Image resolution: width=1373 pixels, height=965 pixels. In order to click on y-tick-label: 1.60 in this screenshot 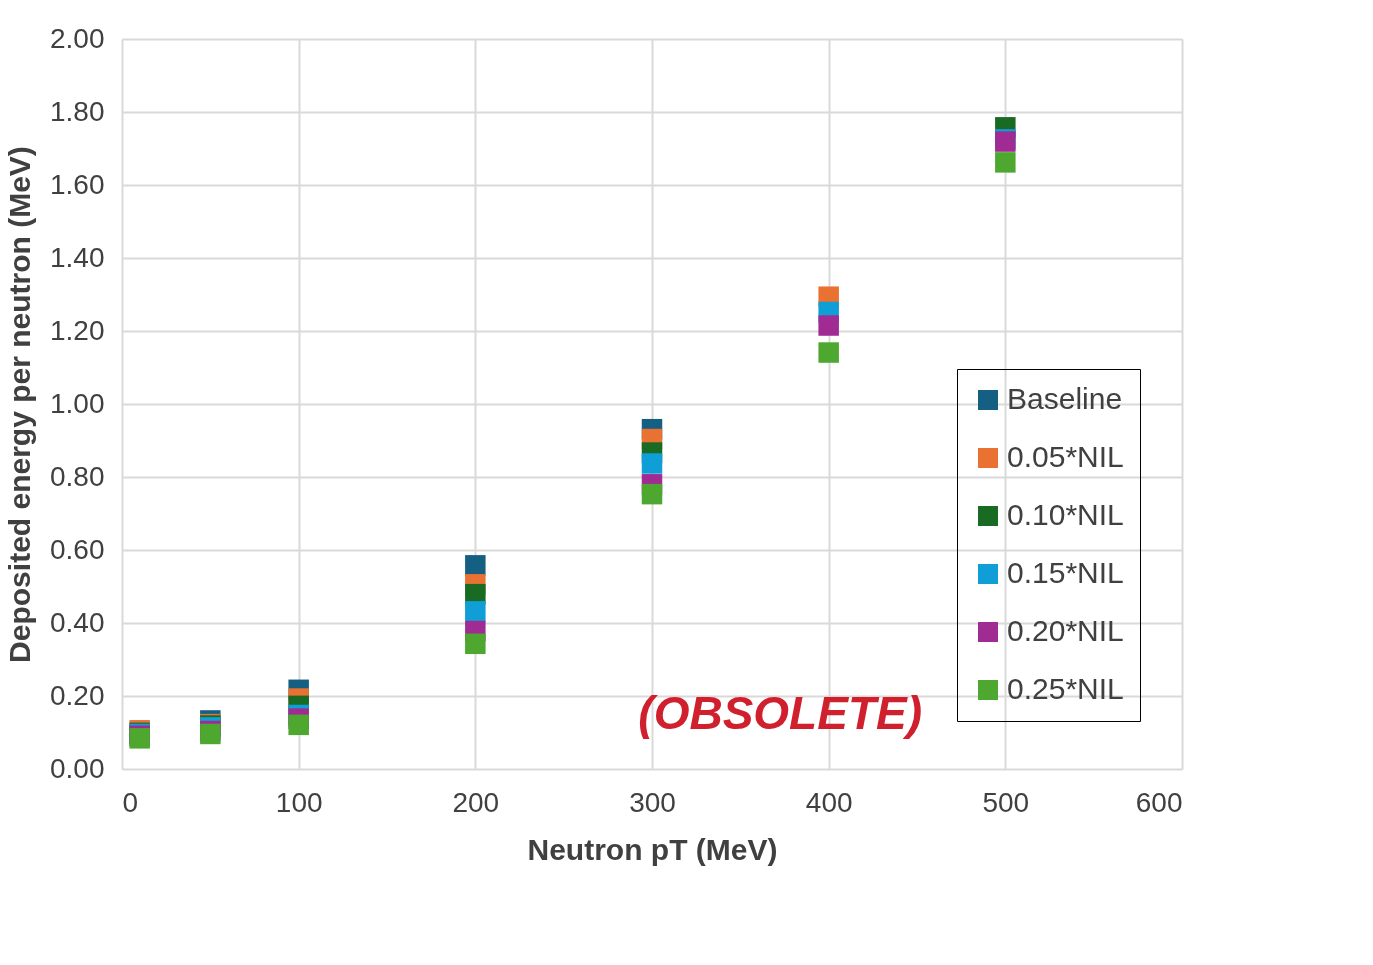, I will do `click(77, 184)`.